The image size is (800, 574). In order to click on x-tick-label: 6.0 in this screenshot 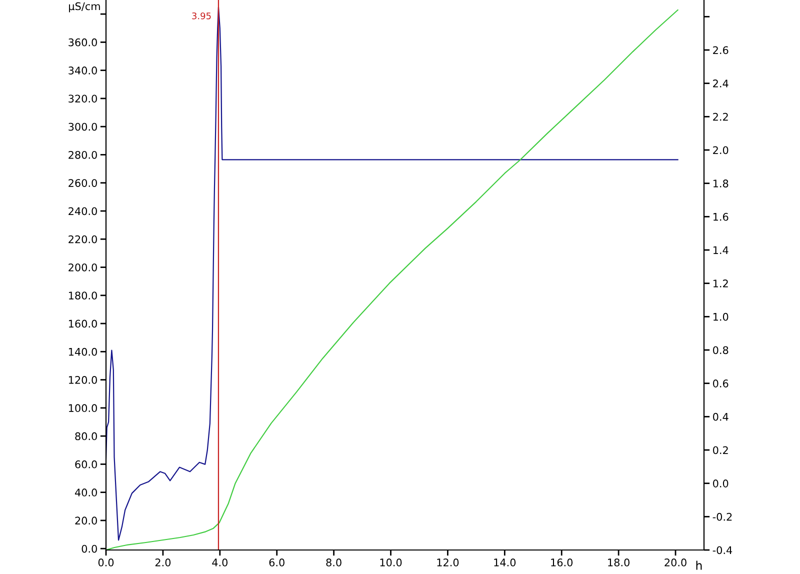, I will do `click(276, 562)`.